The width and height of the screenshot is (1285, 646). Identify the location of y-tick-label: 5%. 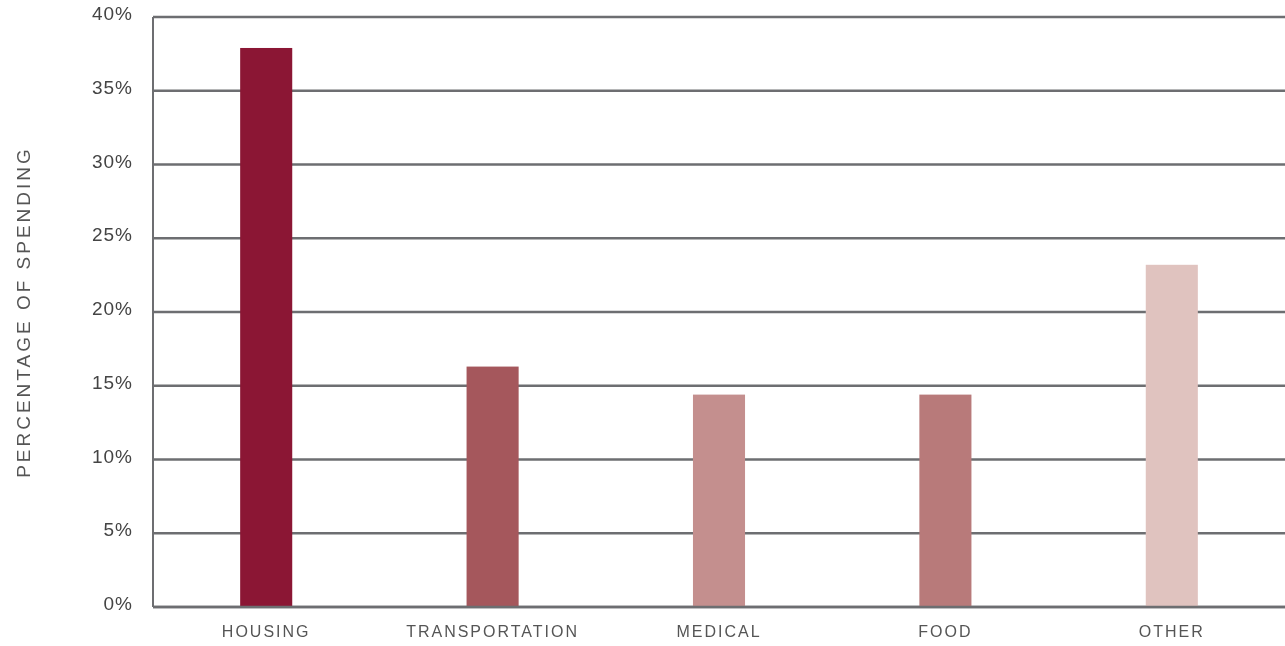
(118, 530).